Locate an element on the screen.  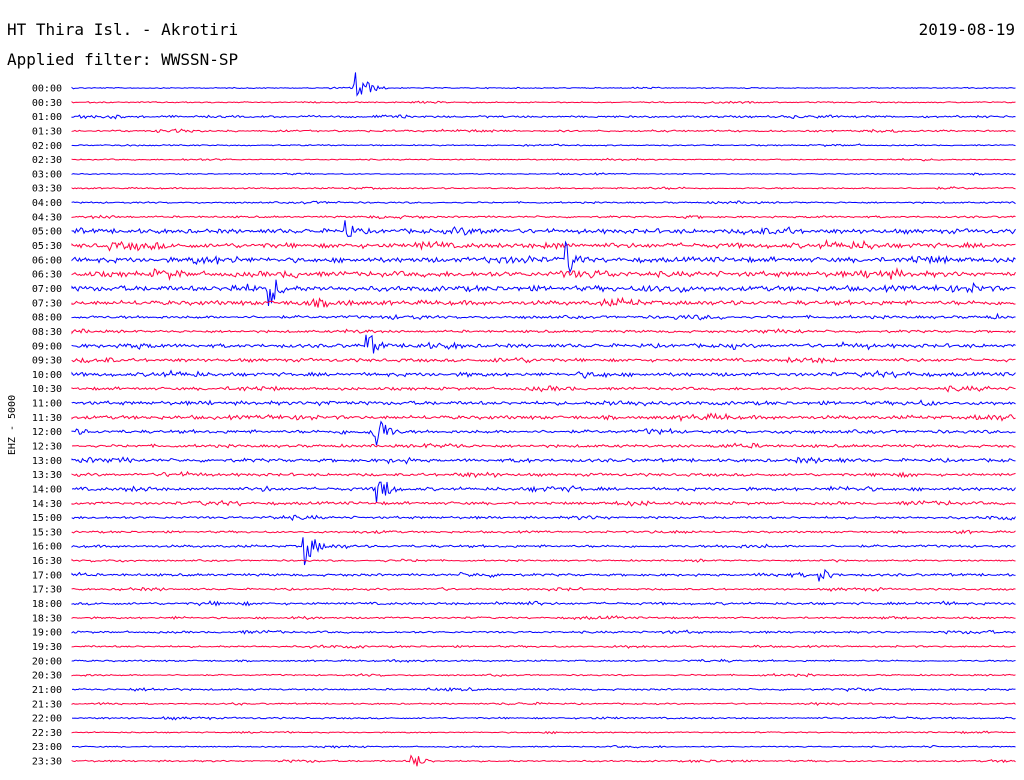
time-tick-label: 22:00 is located at coordinates (47, 719).